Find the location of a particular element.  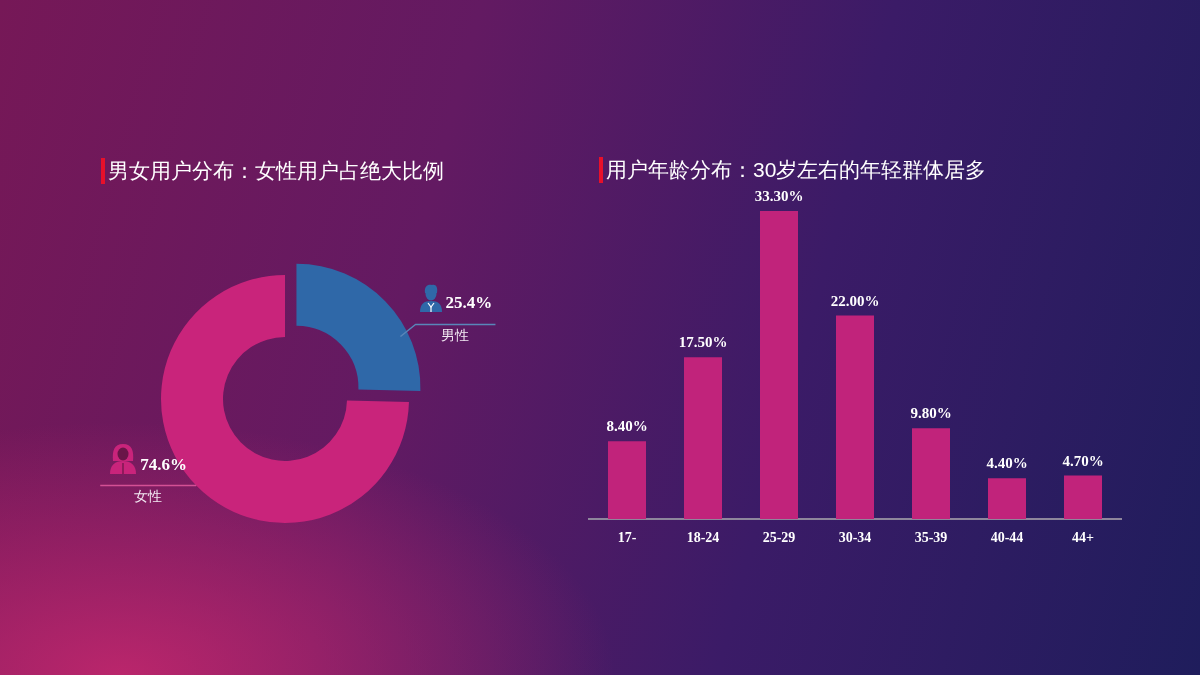

data-label: 25.4% is located at coordinates (469, 303).